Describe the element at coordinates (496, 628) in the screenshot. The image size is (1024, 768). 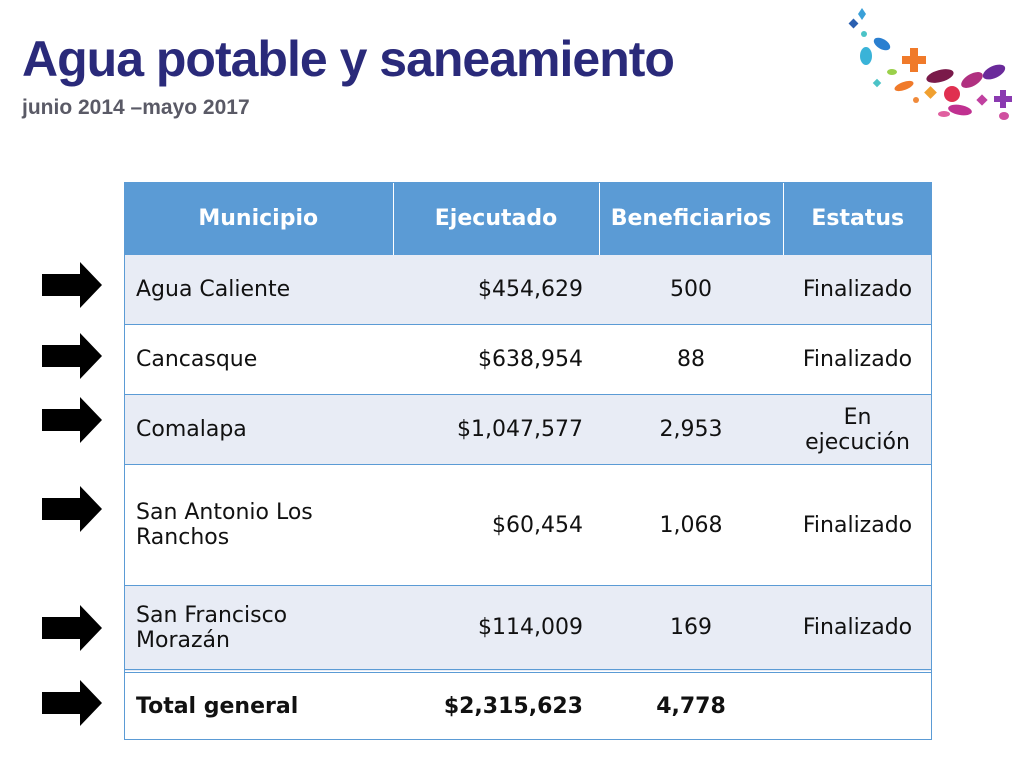
I see `cell-ejecutado: $114,009` at that location.